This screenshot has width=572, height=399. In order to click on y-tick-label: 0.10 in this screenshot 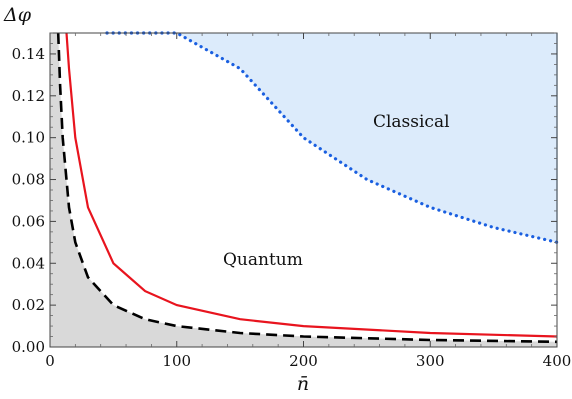, I will do `click(28, 138)`.